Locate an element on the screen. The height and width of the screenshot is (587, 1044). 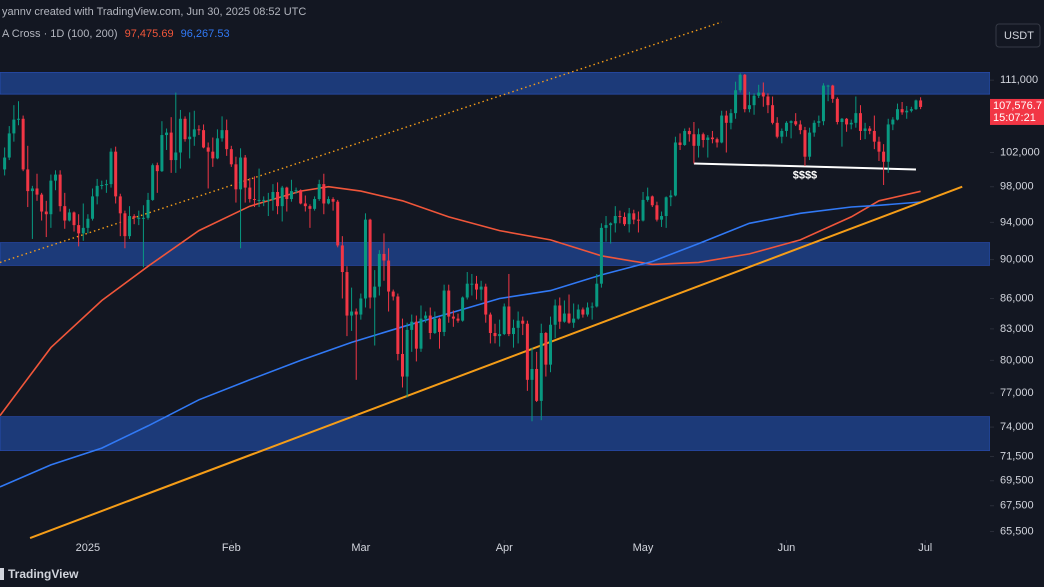
x-tick-label: Mar is located at coordinates (360, 548).